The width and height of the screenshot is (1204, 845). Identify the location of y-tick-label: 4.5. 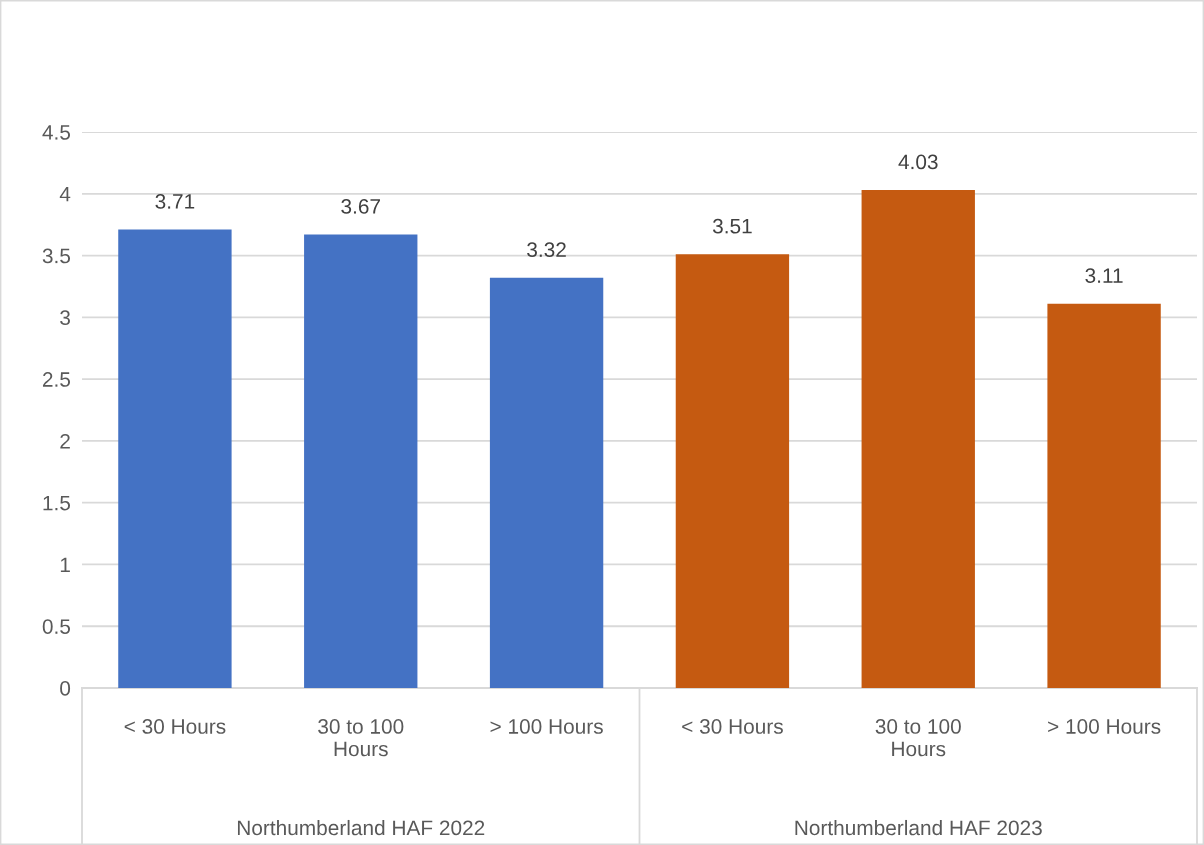
(56, 132).